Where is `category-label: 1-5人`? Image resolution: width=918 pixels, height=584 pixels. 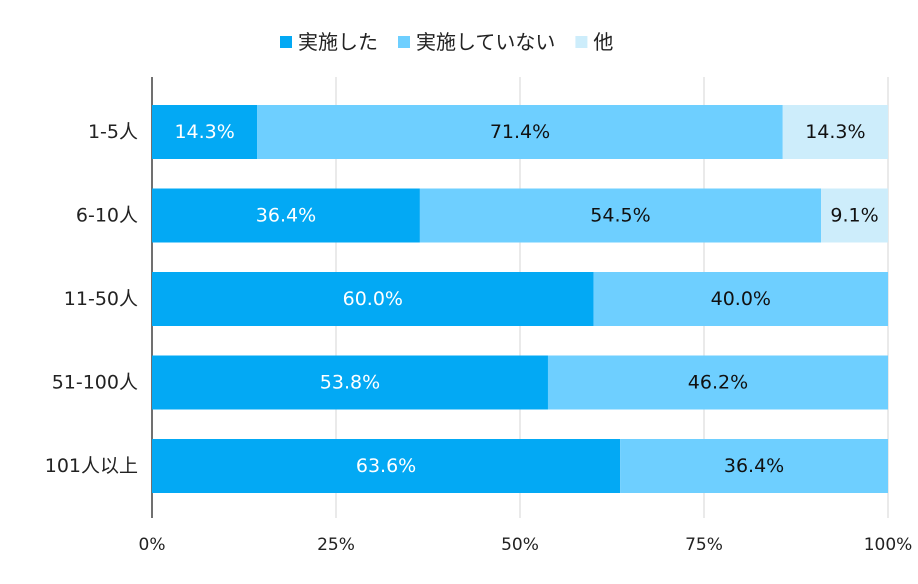 category-label: 1-5人 is located at coordinates (113, 132).